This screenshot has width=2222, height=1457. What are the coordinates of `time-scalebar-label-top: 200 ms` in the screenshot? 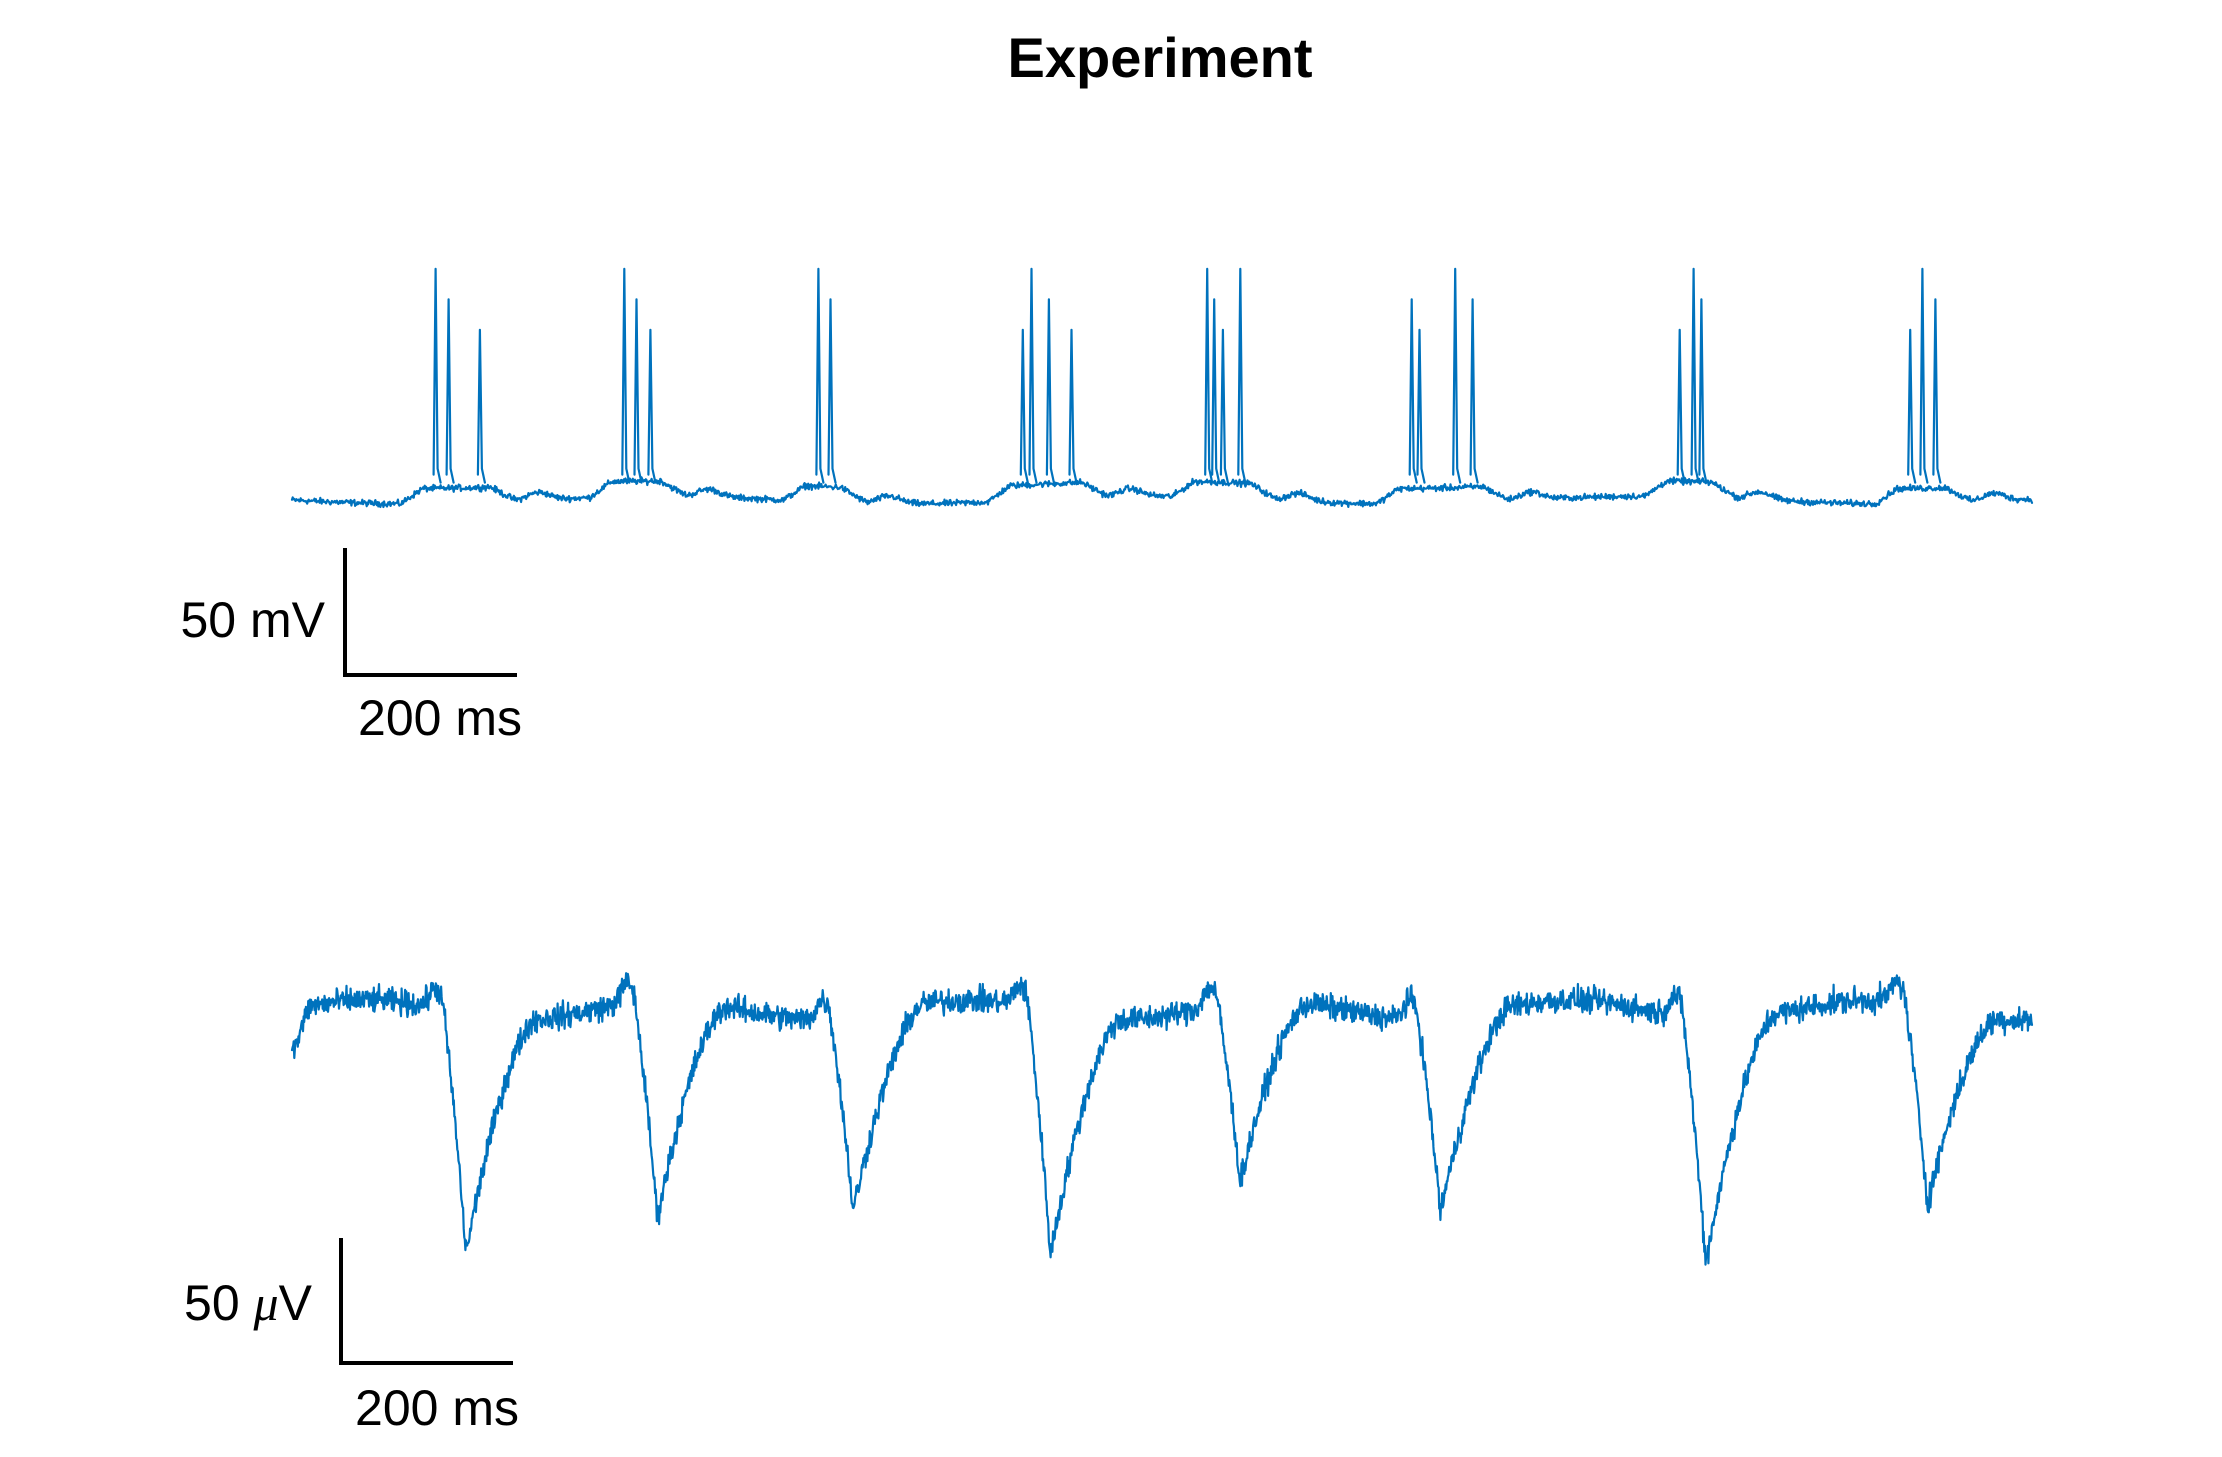 It's located at (440, 718).